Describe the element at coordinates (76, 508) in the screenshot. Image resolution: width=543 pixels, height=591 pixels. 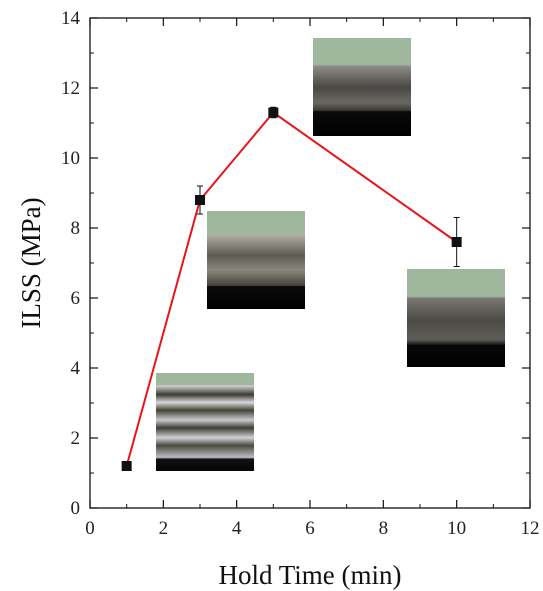
I see `y-tick-label: 0` at that location.